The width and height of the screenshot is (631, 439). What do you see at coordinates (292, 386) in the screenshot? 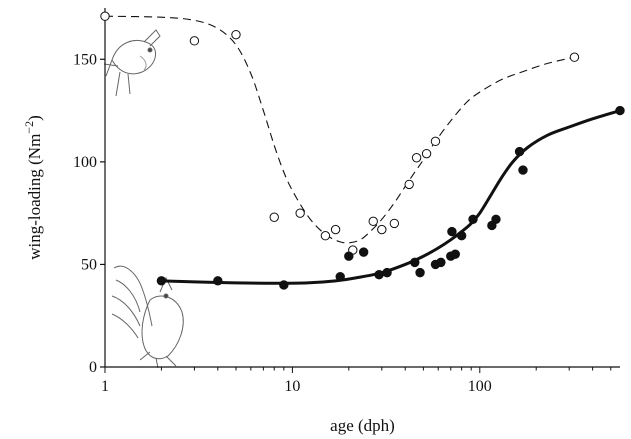
I see `x-tick-label: 10` at bounding box center [292, 386].